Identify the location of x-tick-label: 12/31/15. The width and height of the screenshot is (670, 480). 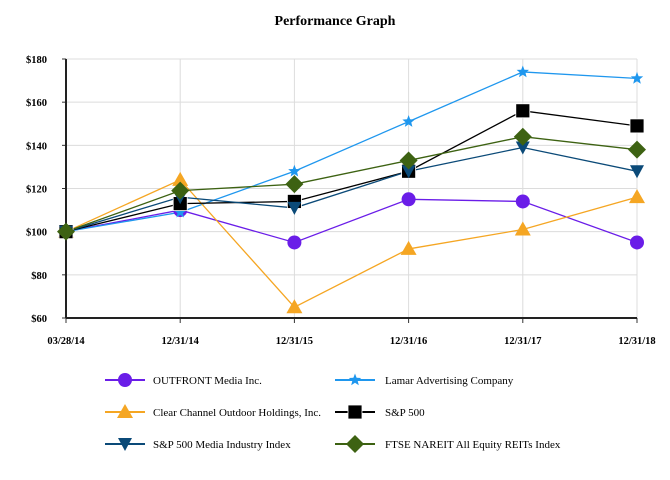
(294, 341).